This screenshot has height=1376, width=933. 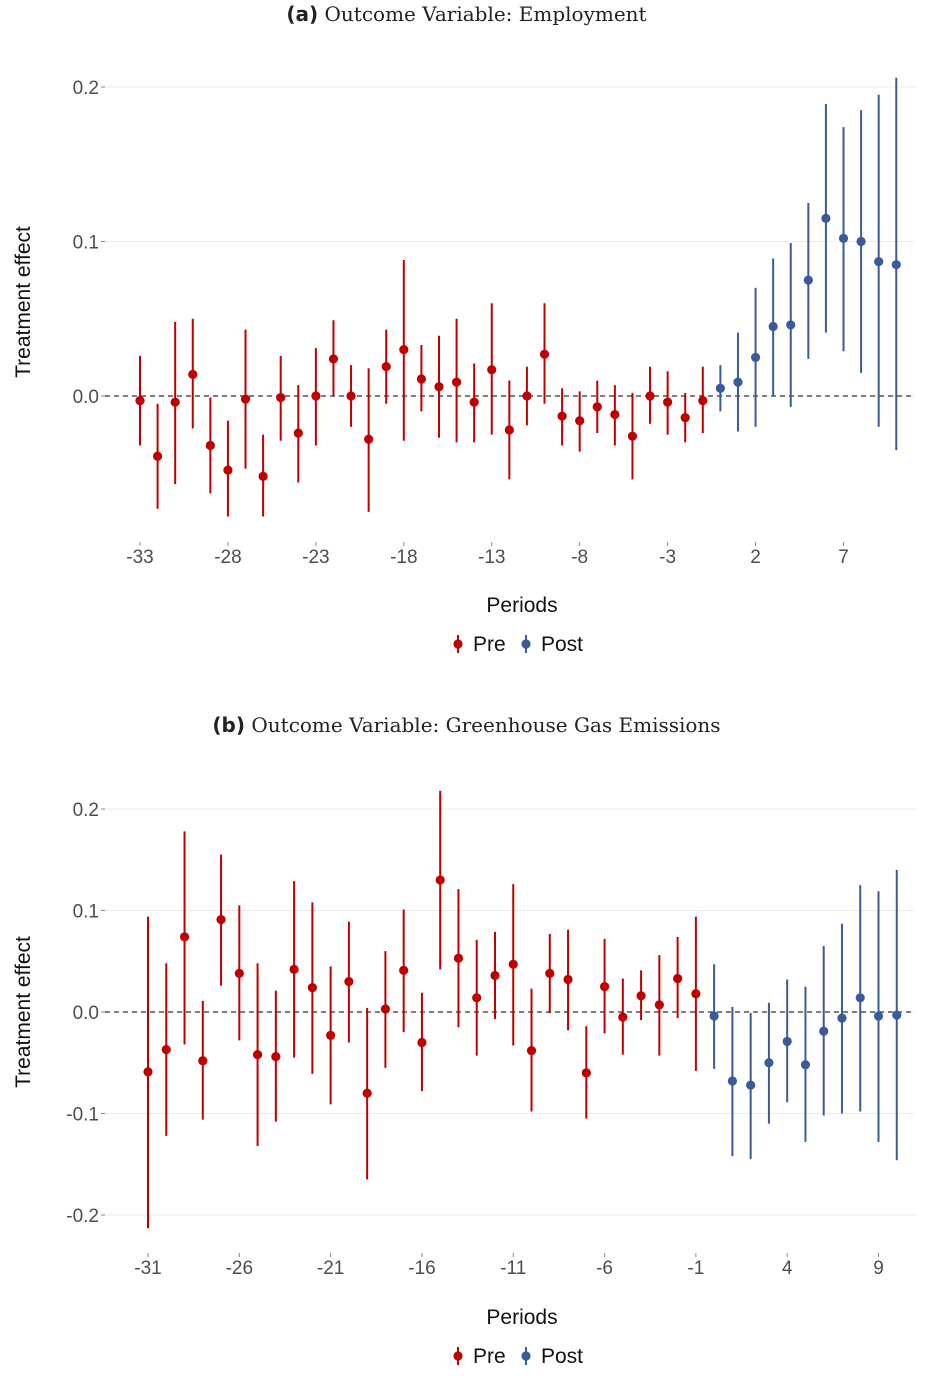 I want to click on panel-a-title: (a) Outcome Variable: Employment, so click(x=466, y=14).